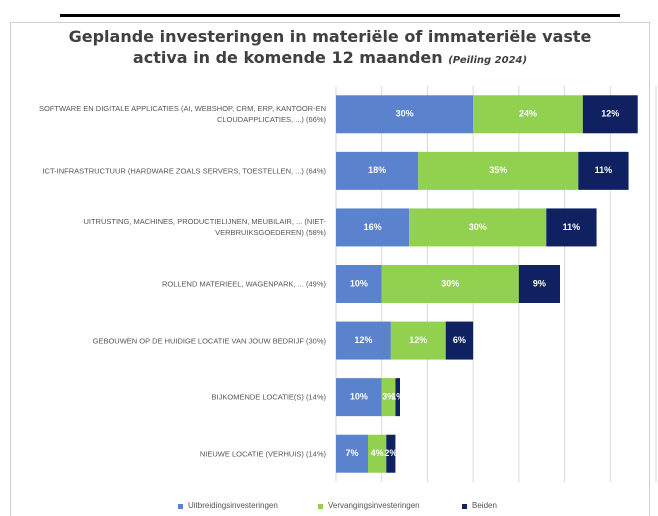  I want to click on value-label: 35%, so click(498, 170).